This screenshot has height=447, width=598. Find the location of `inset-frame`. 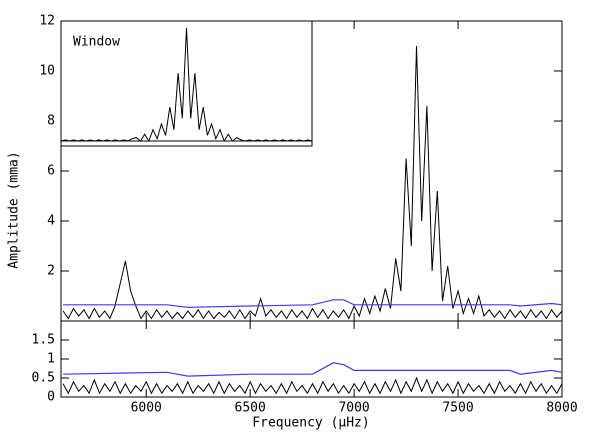

inset-frame is located at coordinates (186, 83).